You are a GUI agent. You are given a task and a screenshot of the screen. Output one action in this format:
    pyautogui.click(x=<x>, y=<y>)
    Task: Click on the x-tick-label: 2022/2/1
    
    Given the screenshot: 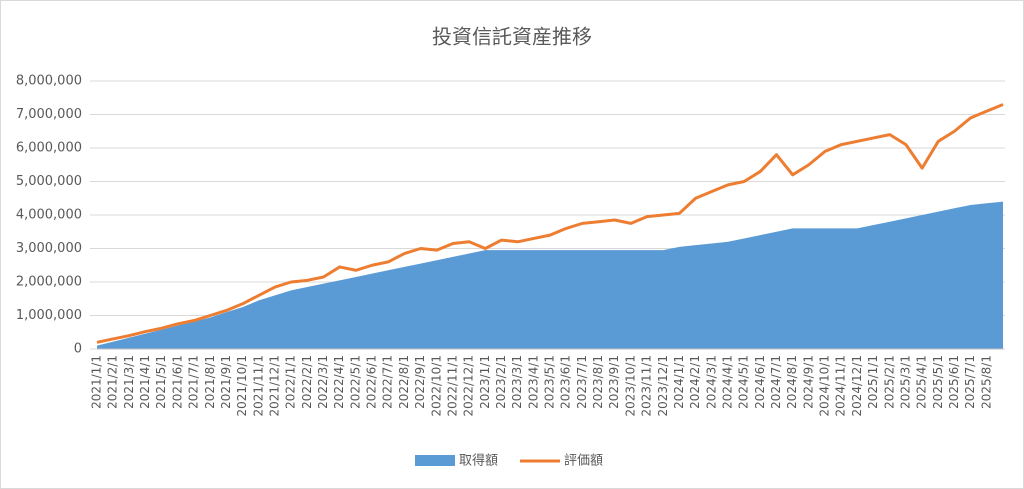 What is the action you would take?
    pyautogui.click(x=307, y=382)
    